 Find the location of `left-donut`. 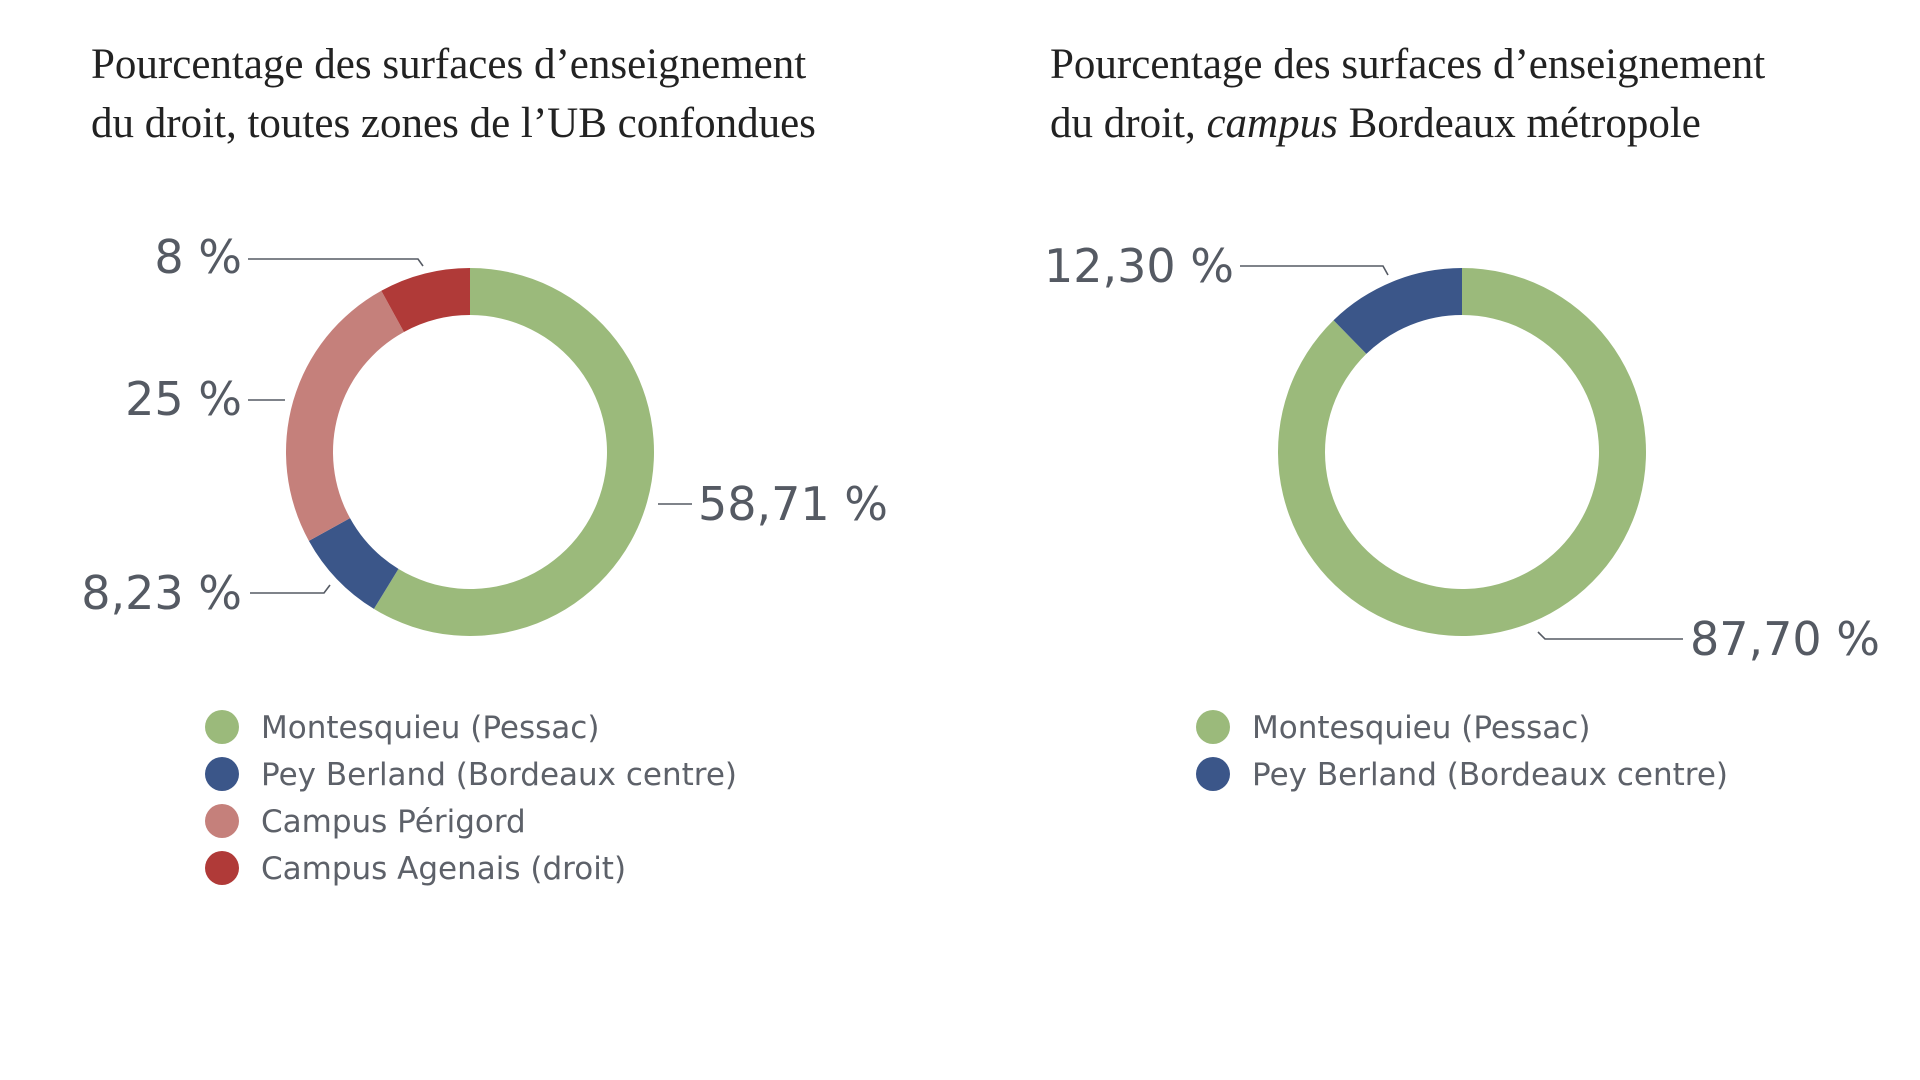

left-donut is located at coordinates (469, 452).